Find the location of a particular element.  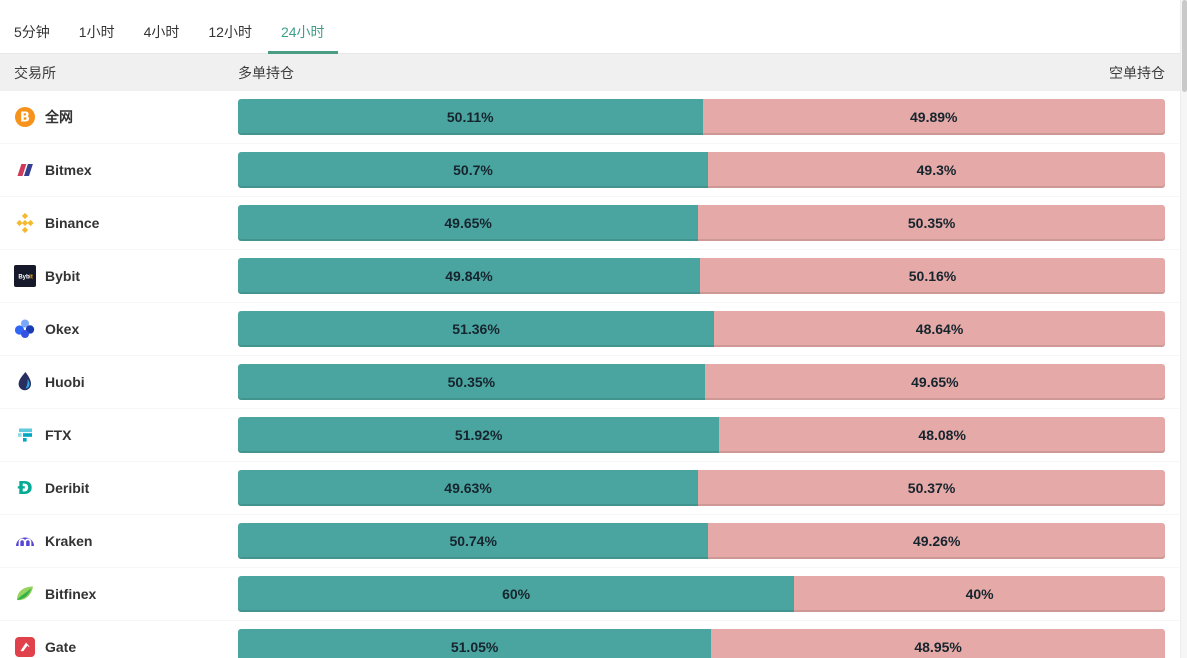

table-header-row: 交易所 多单持仓 空单持仓 is located at coordinates (593, 72).